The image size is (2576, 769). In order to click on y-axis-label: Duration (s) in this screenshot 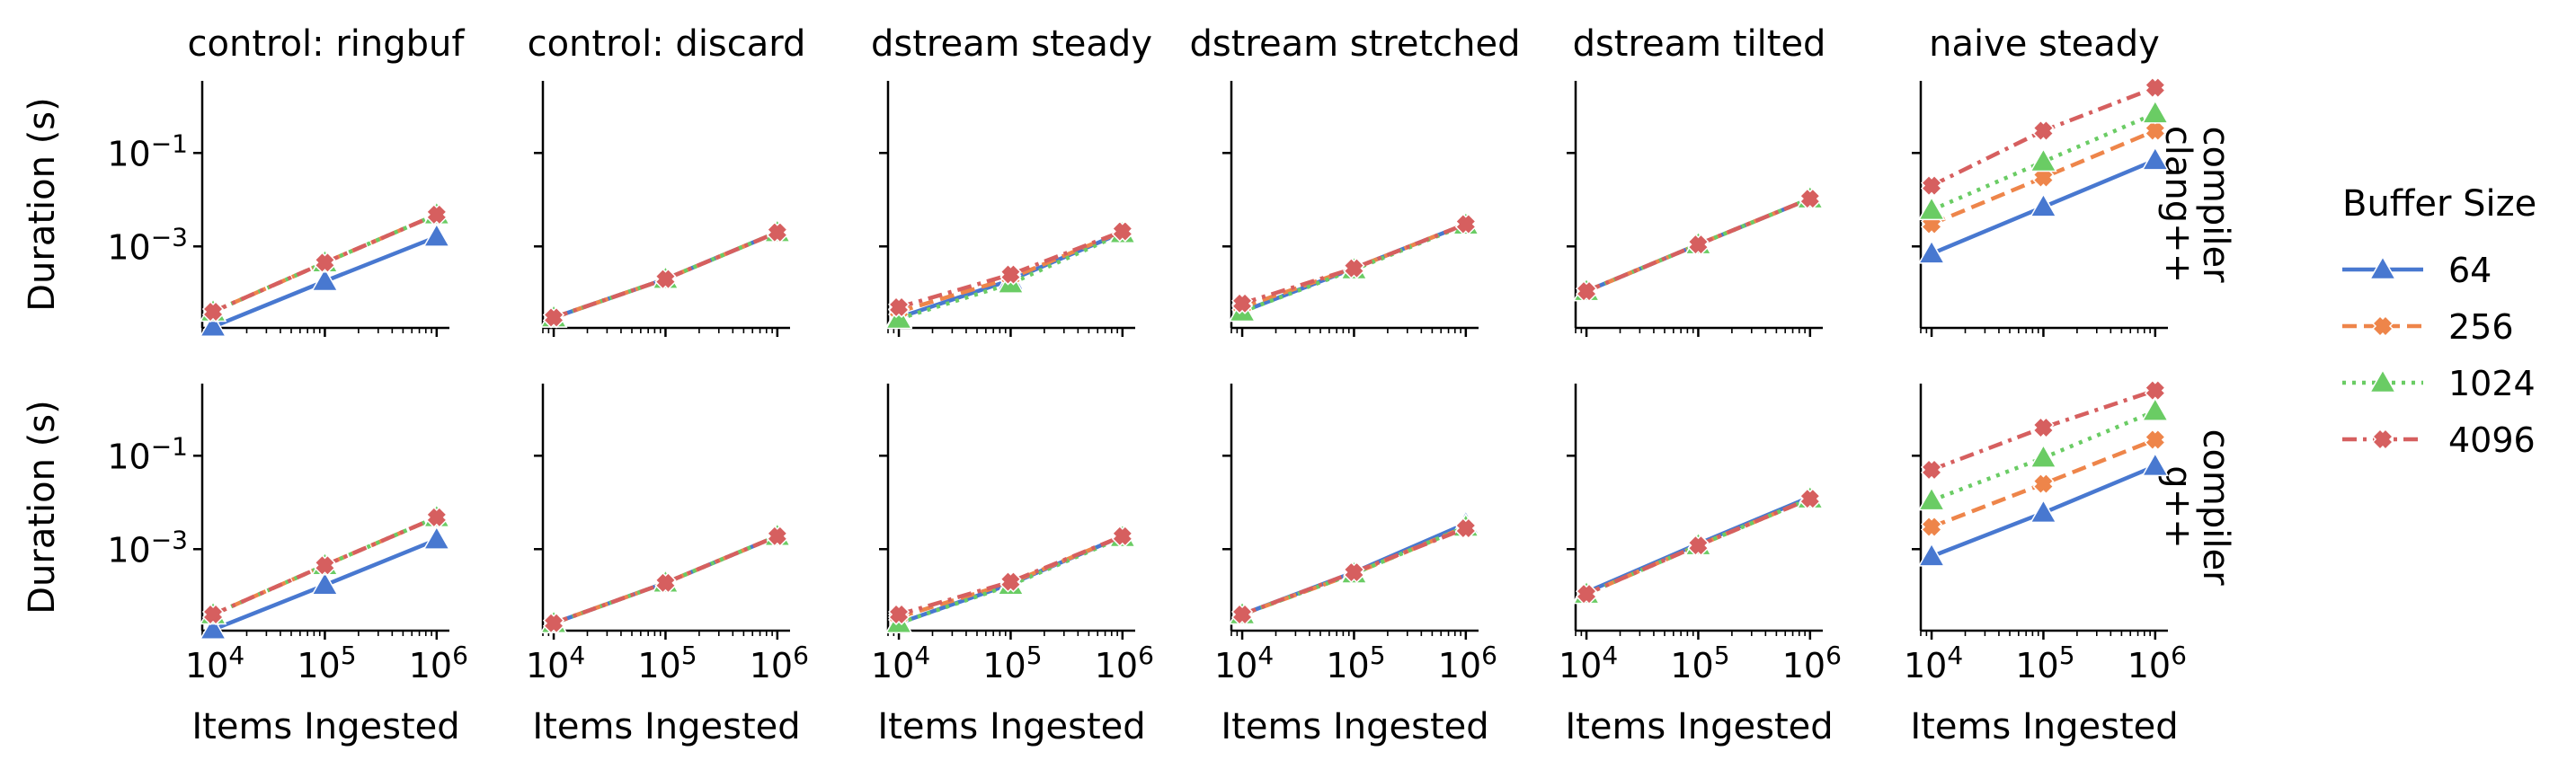, I will do `click(42, 507)`.